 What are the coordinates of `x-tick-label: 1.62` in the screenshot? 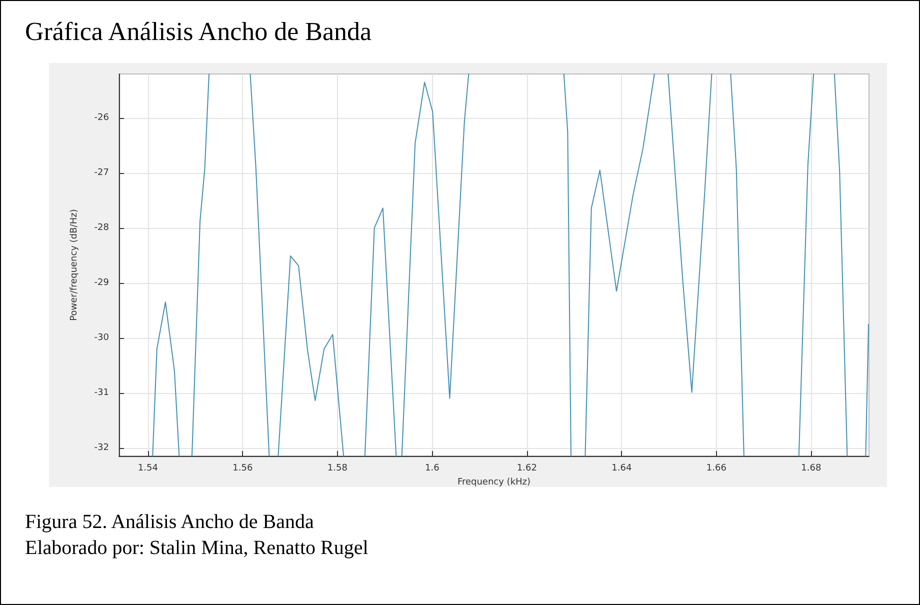 It's located at (526, 469).